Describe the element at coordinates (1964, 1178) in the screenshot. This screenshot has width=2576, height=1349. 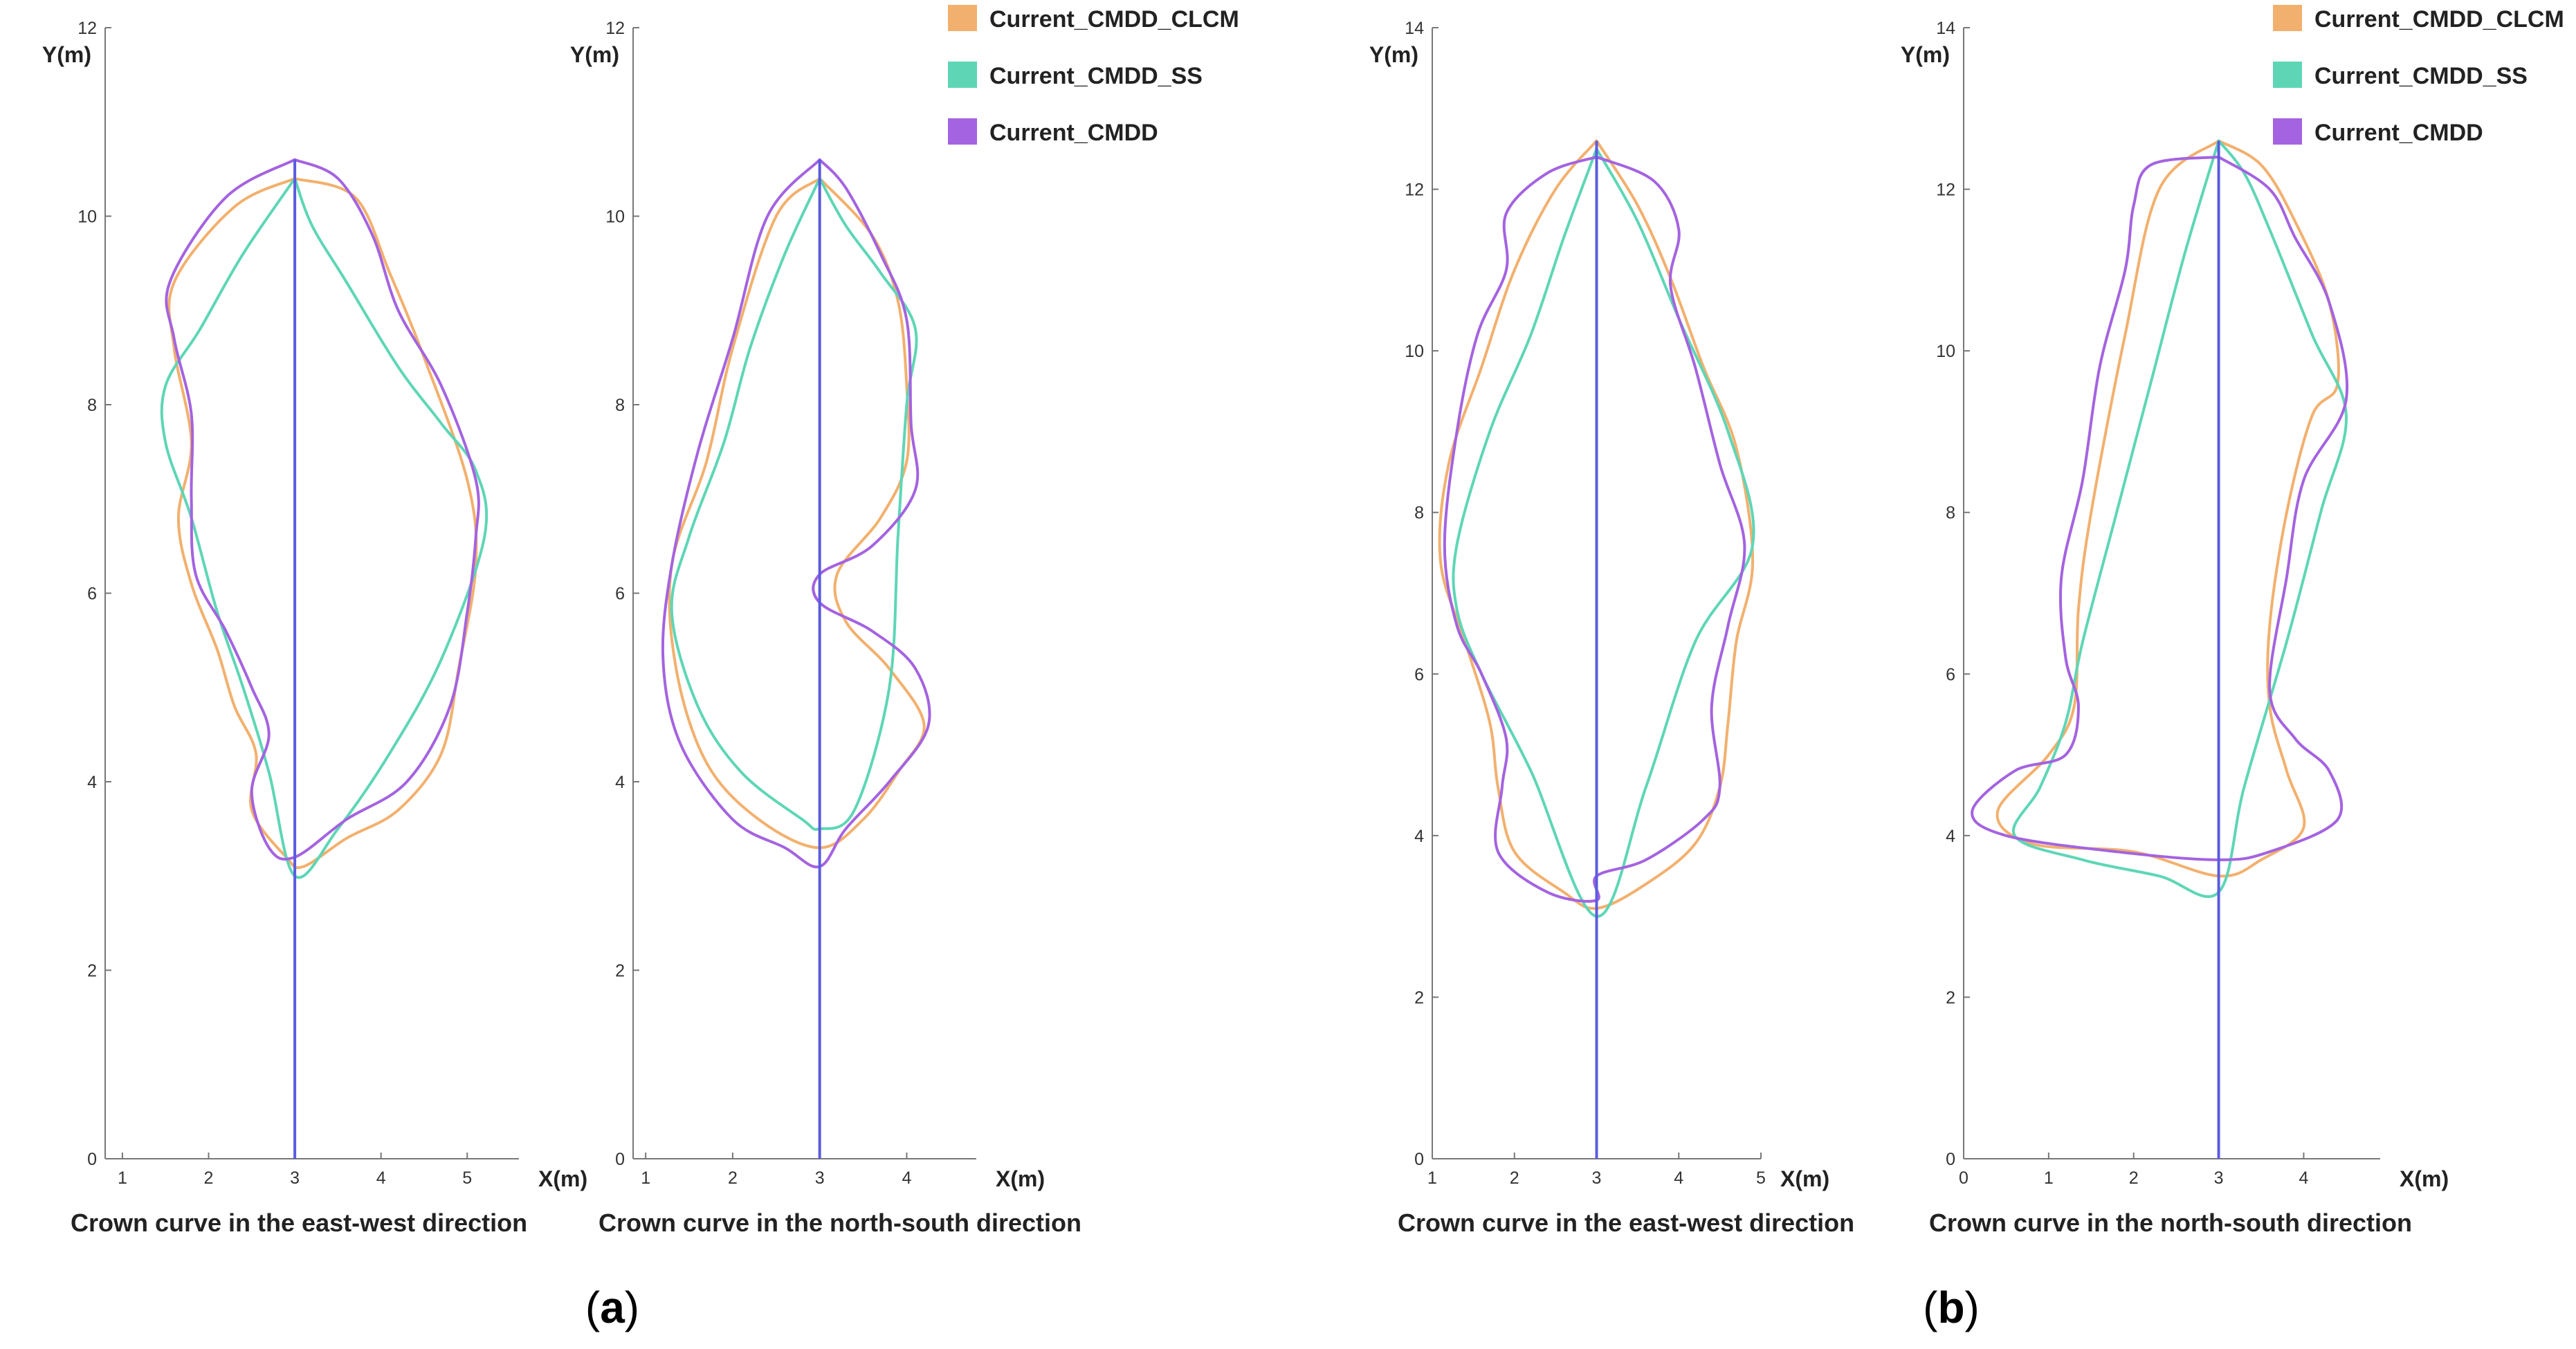
I see `x-tick-label: 0` at that location.